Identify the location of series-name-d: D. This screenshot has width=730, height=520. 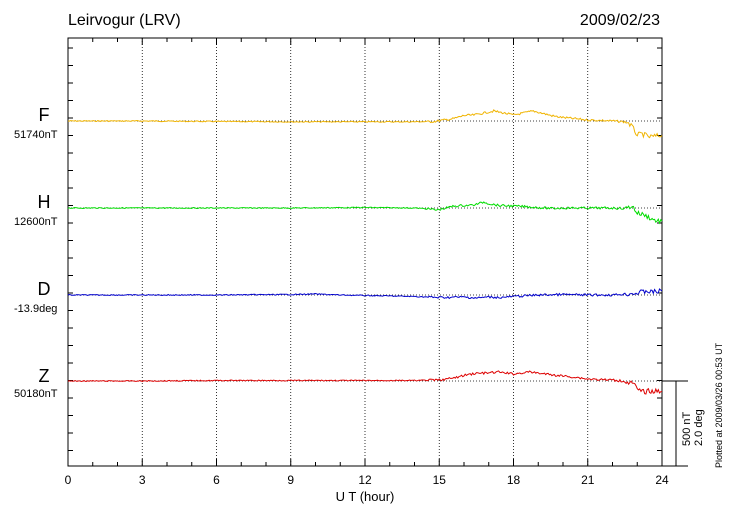
(44, 289).